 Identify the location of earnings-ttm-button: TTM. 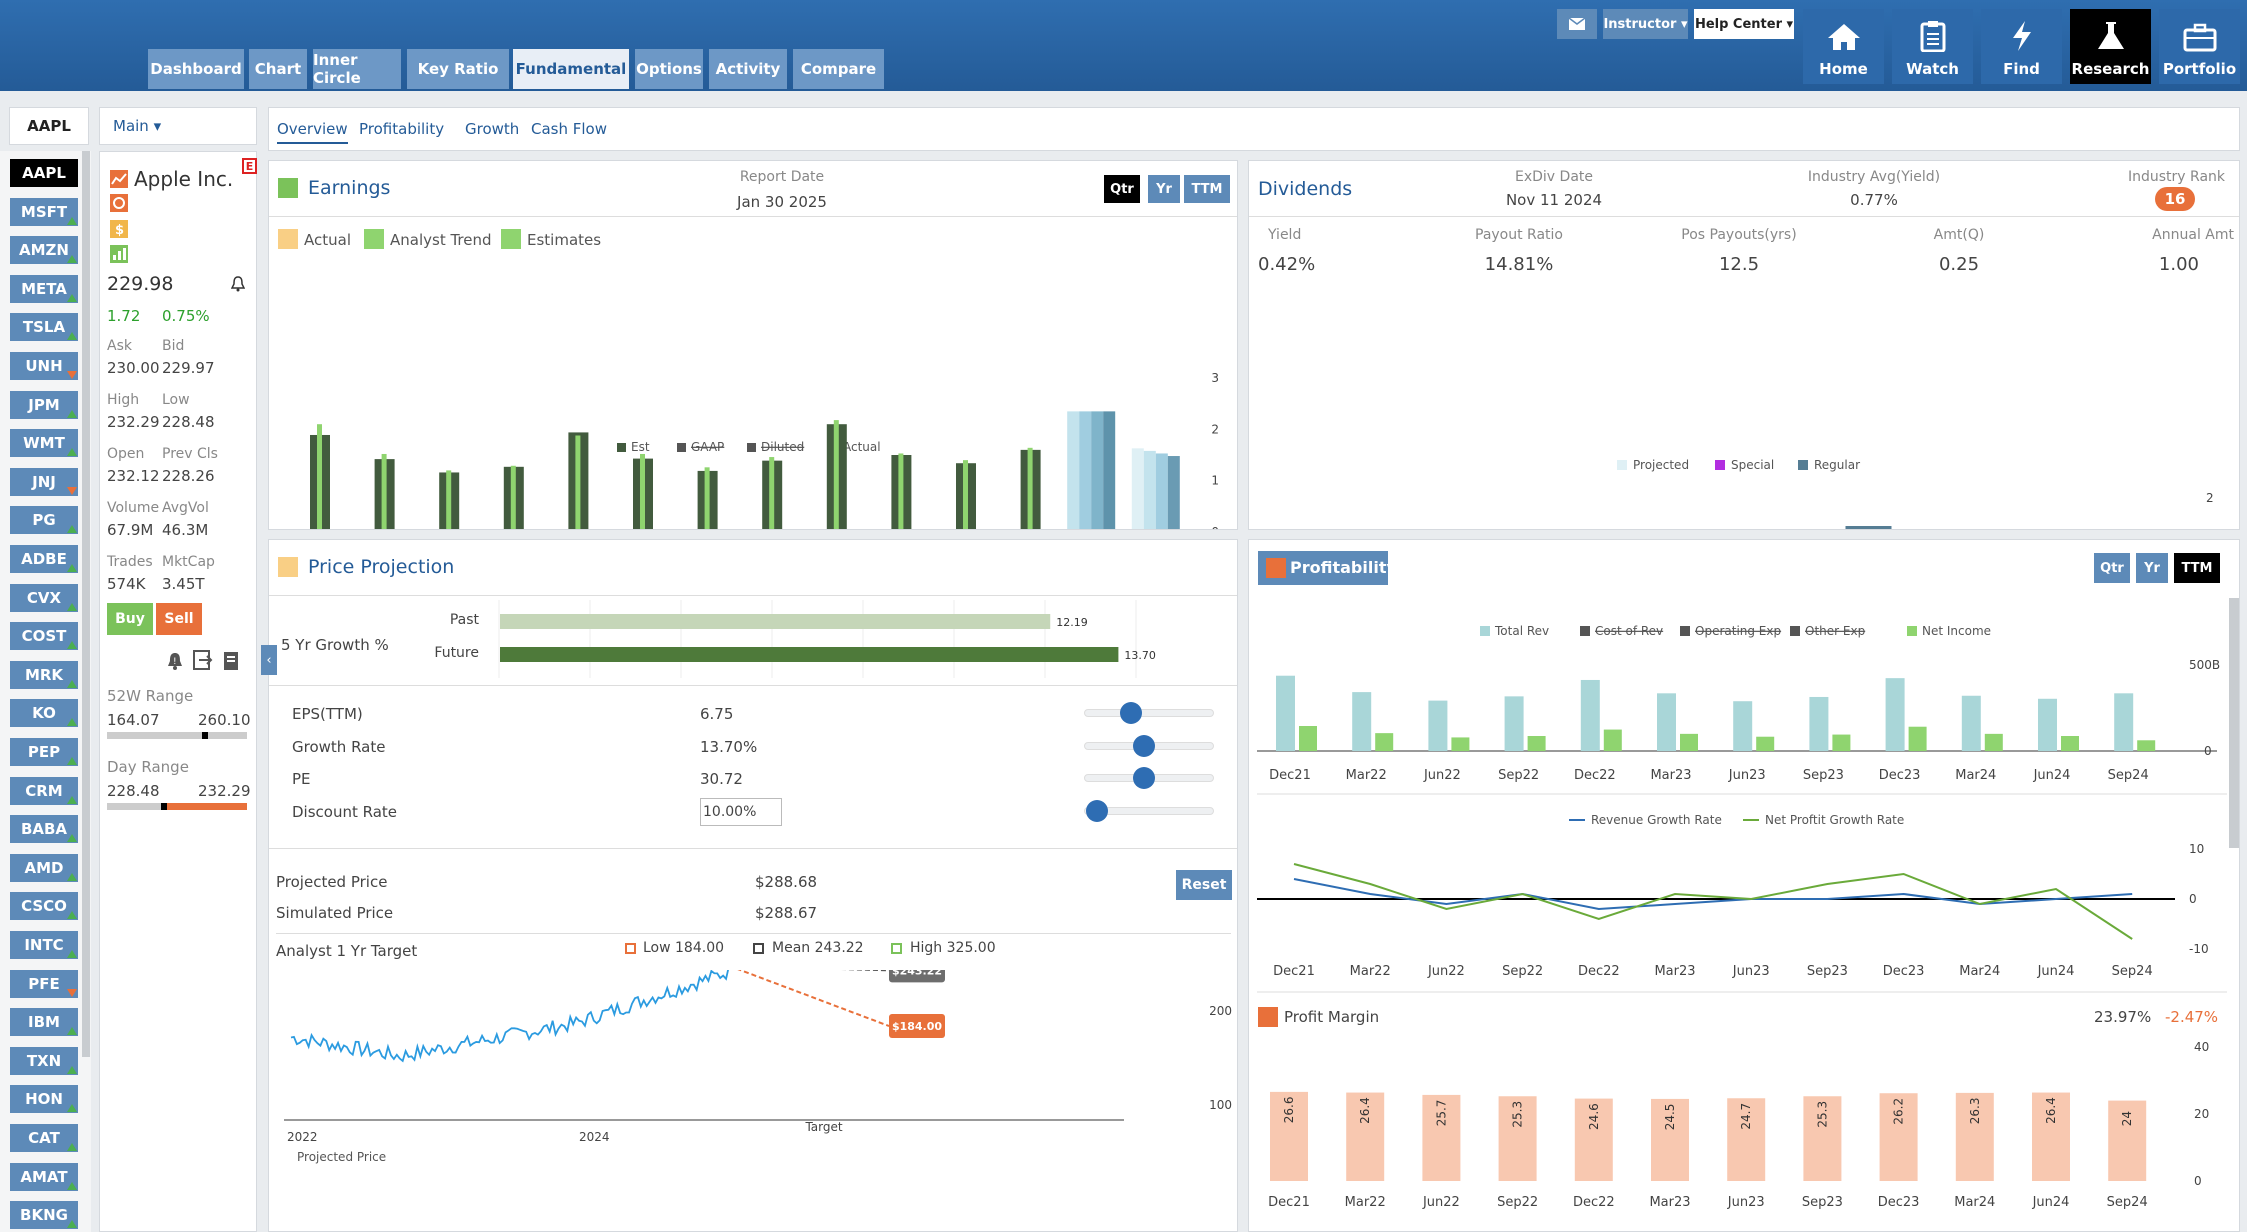
(1207, 189).